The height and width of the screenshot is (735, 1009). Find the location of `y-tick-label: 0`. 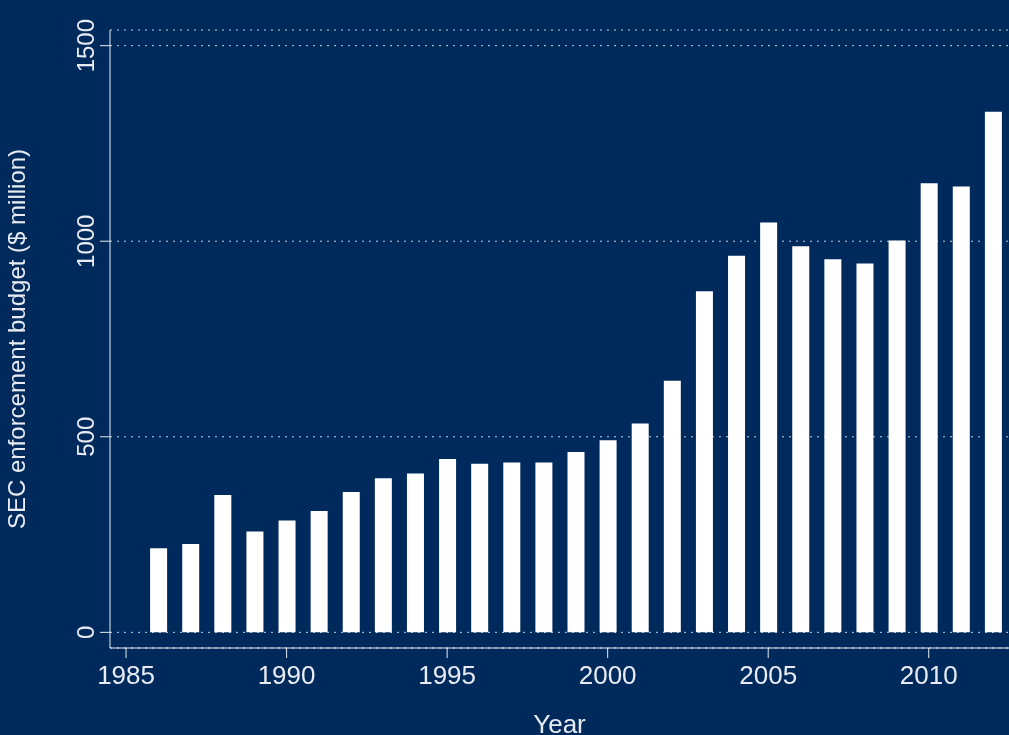

y-tick-label: 0 is located at coordinates (85, 632).